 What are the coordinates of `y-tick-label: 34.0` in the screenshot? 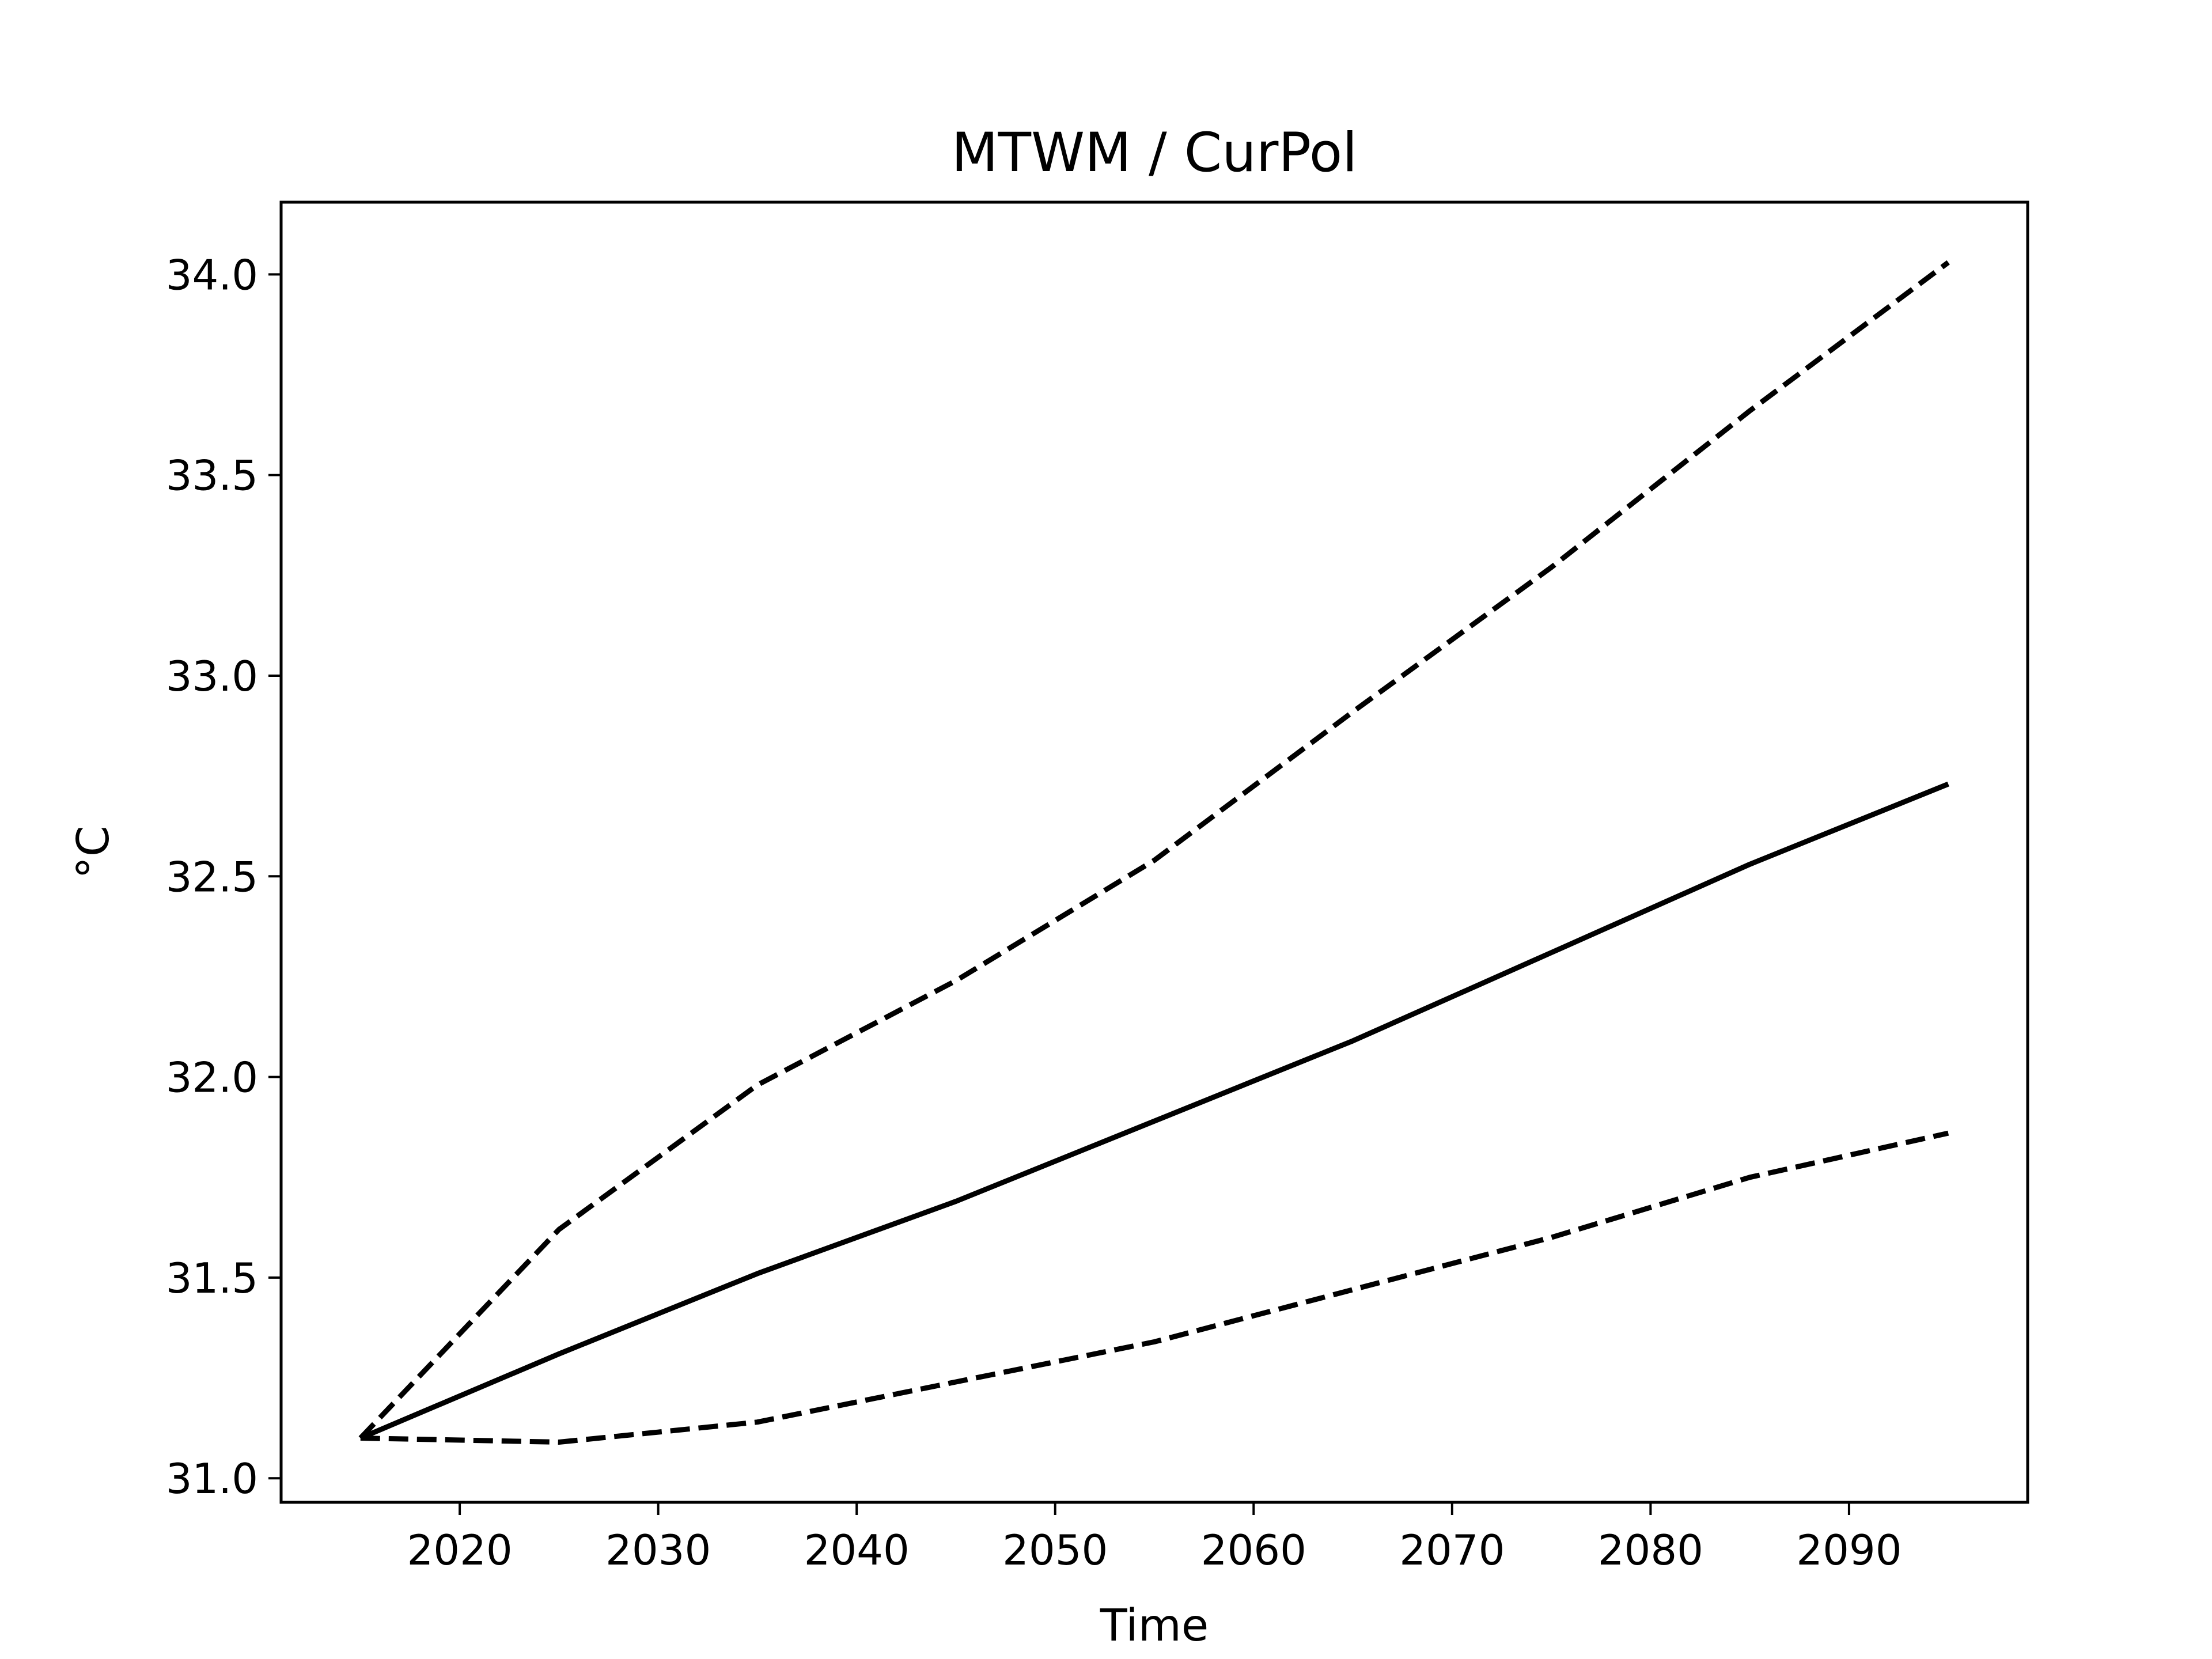 It's located at (212, 275).